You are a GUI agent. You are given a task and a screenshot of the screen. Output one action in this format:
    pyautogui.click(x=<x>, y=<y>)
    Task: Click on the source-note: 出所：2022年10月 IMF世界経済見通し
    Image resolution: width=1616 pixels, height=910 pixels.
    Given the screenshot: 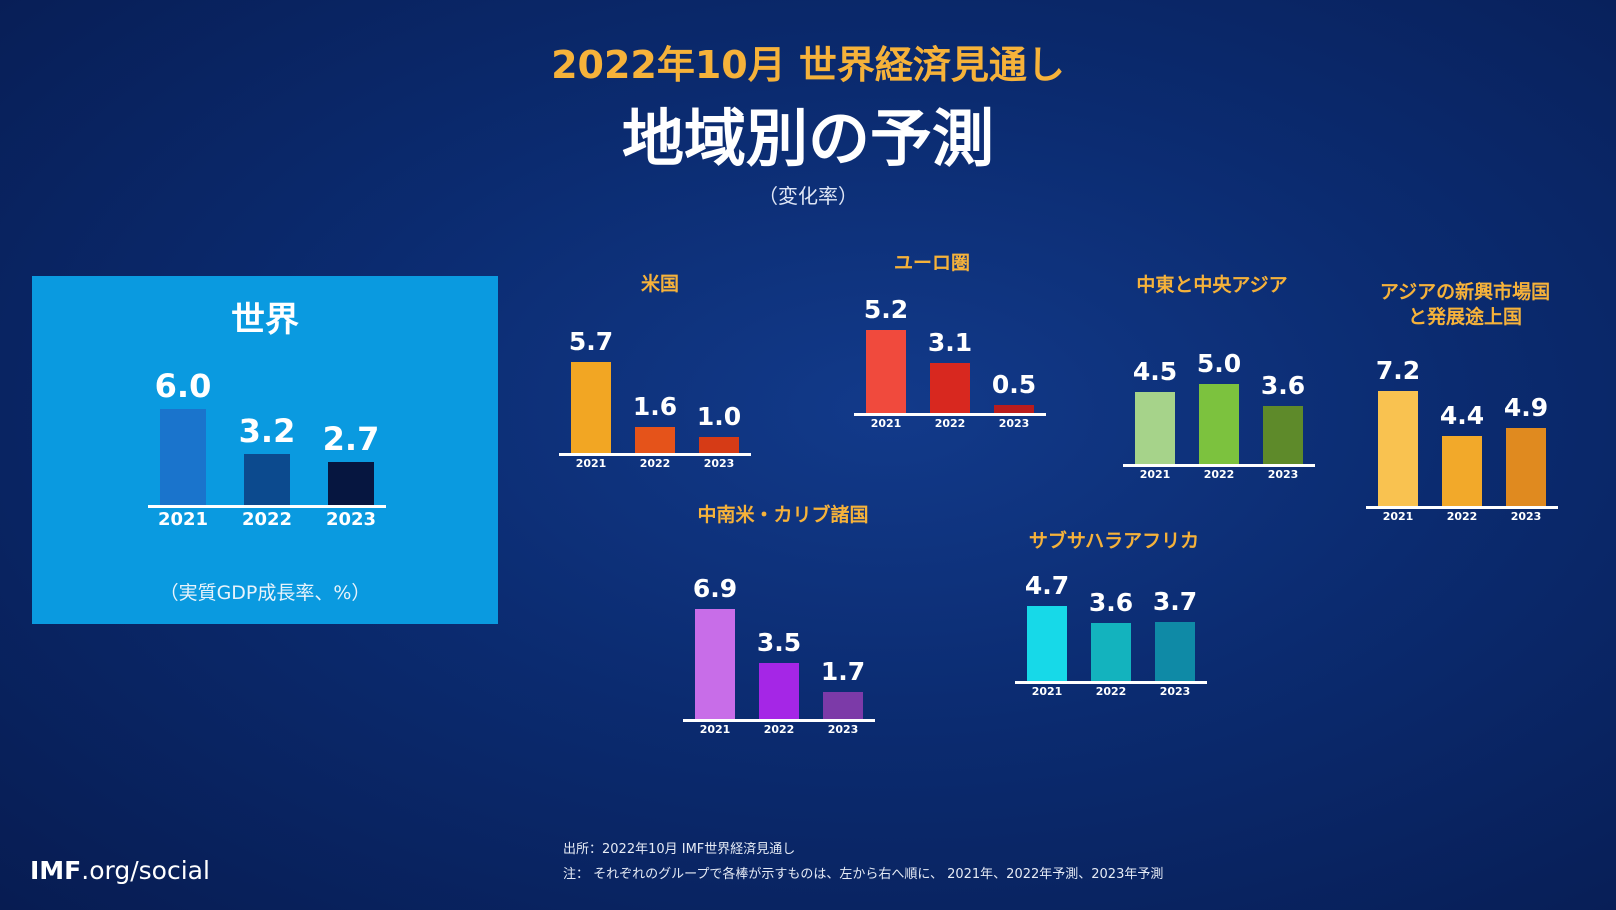 What is the action you would take?
    pyautogui.click(x=679, y=849)
    